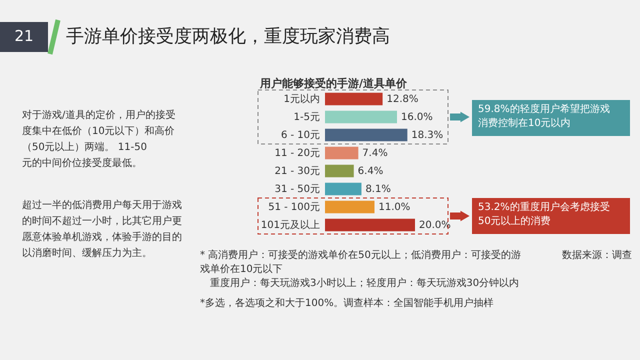 Image resolution: width=640 pixels, height=360 pixels. Describe the element at coordinates (378, 189) in the screenshot. I see `data-label: 8.1%` at that location.